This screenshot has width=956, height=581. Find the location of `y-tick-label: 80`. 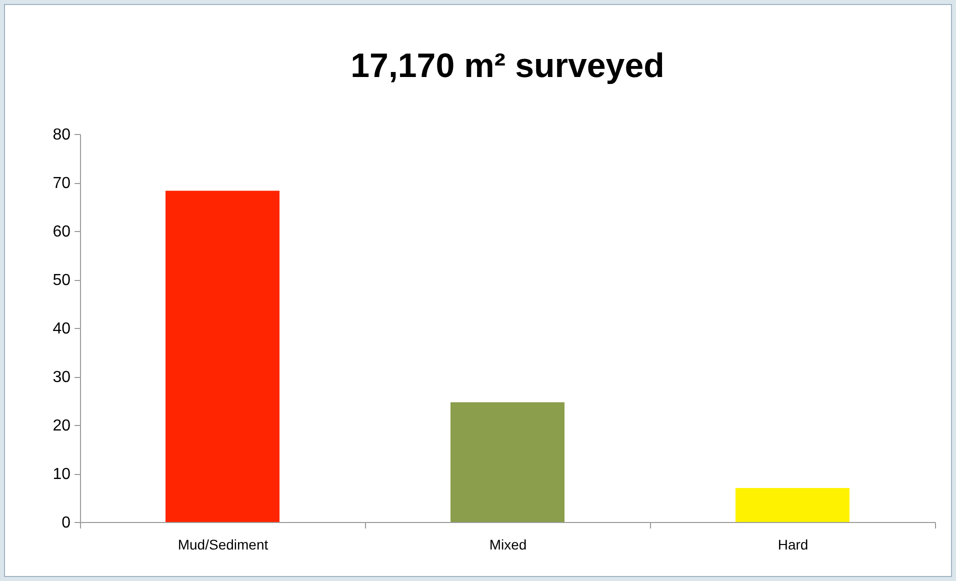

y-tick-label: 80 is located at coordinates (61, 135).